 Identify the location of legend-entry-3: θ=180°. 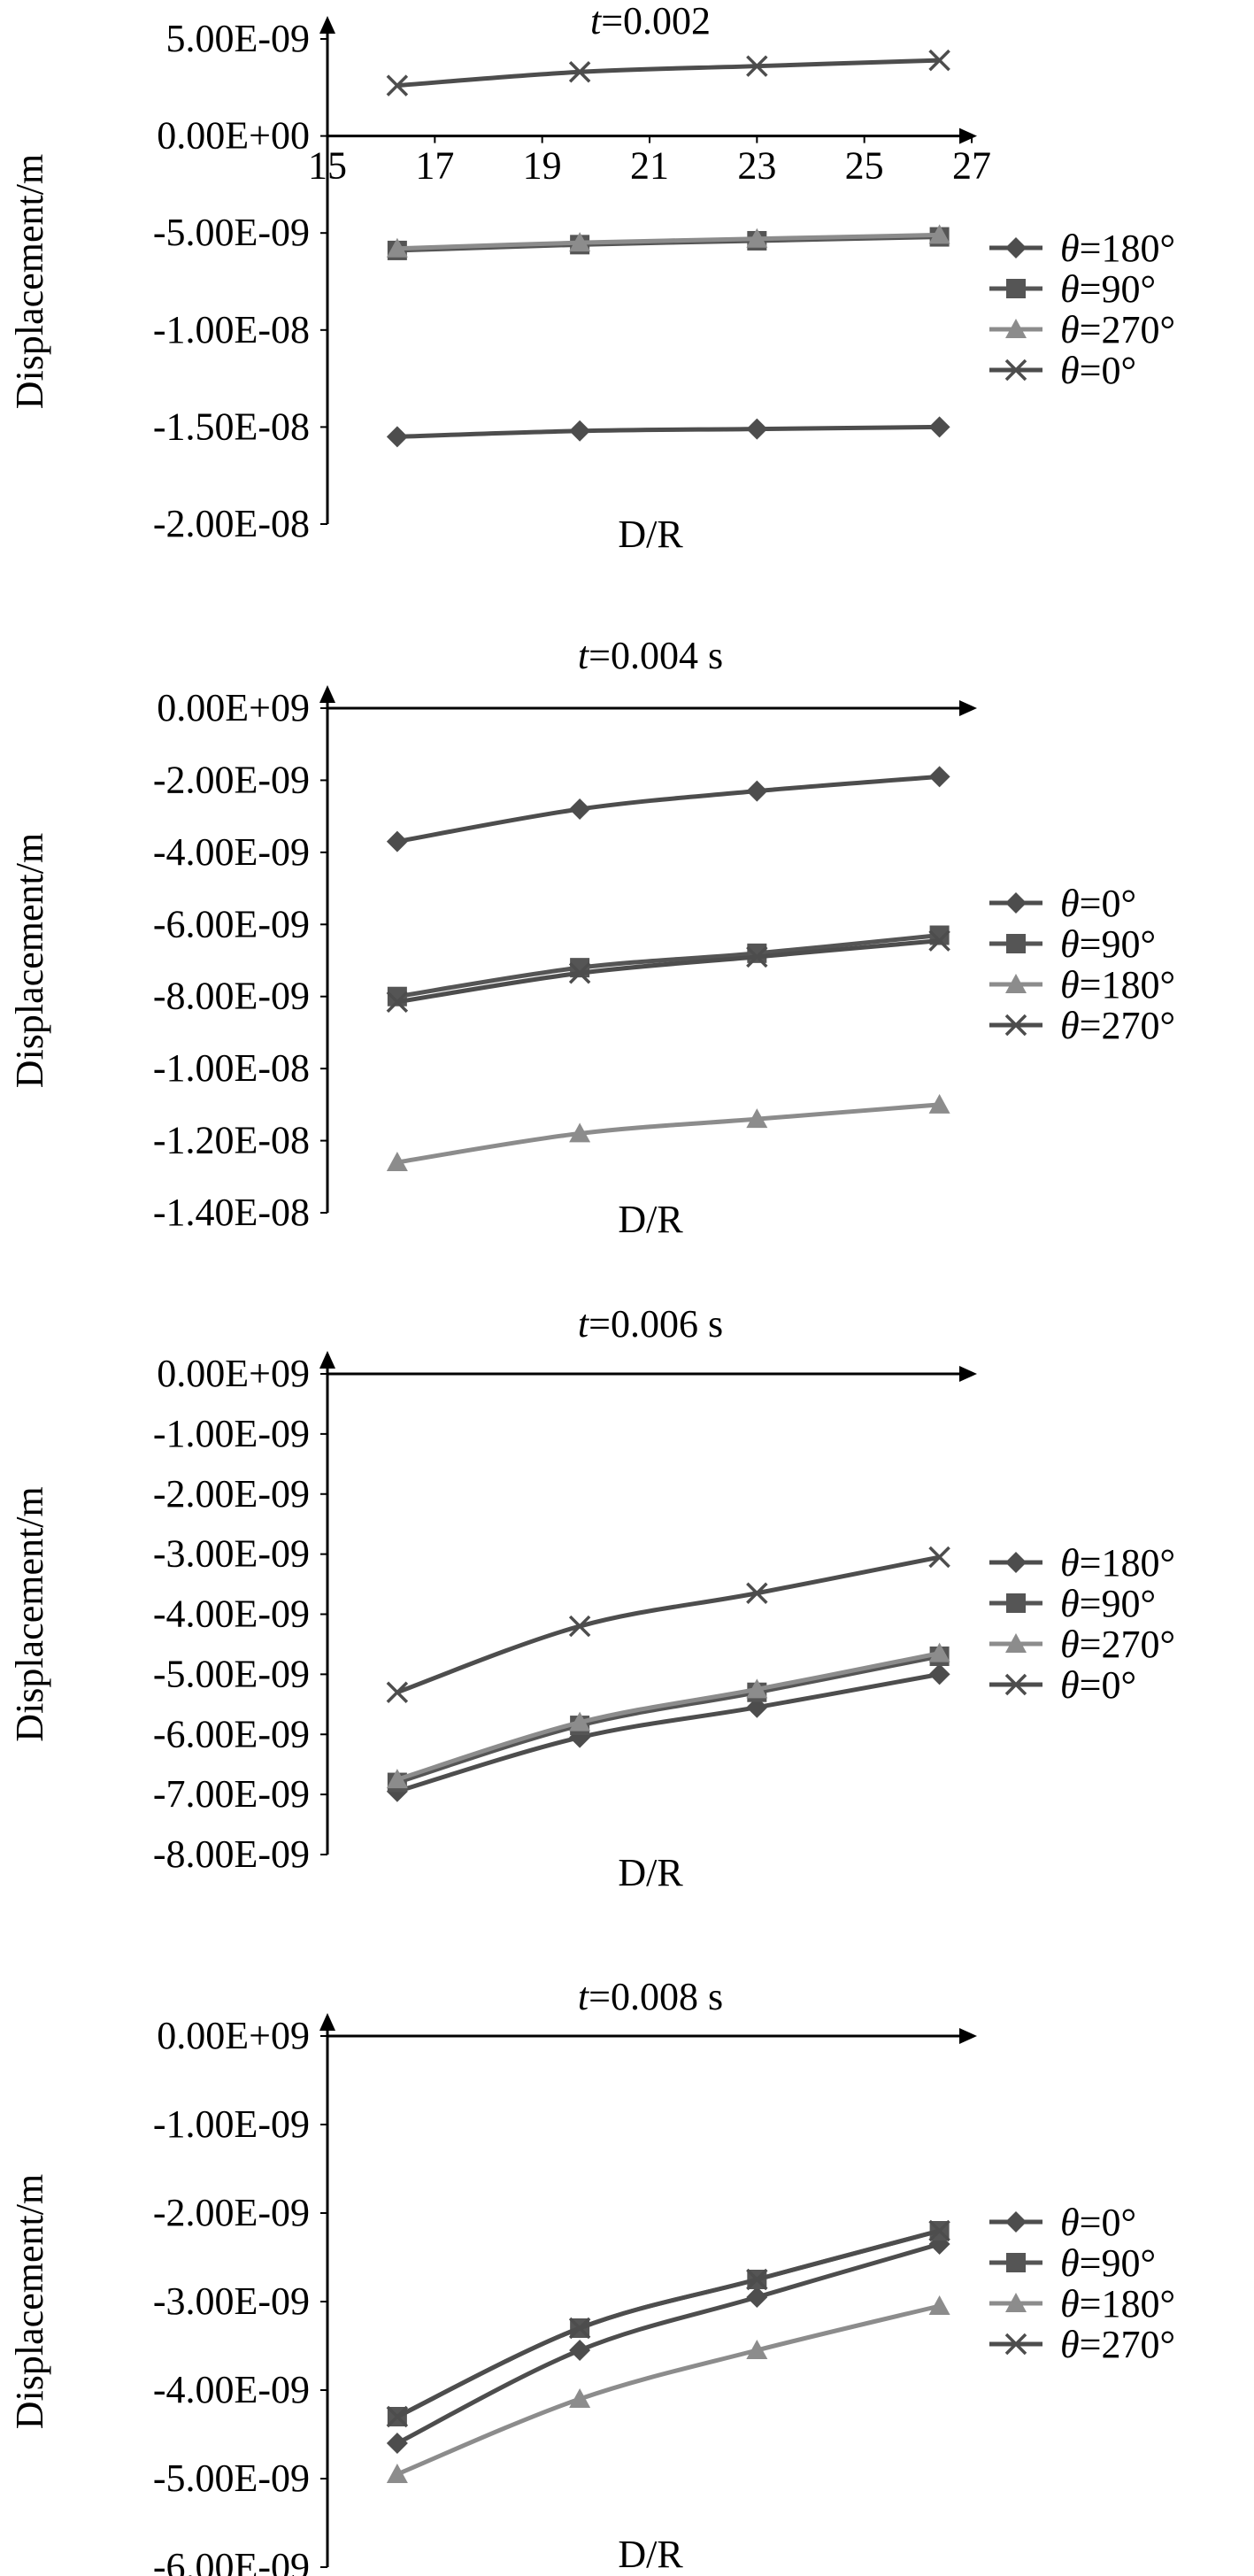
(1082, 2303).